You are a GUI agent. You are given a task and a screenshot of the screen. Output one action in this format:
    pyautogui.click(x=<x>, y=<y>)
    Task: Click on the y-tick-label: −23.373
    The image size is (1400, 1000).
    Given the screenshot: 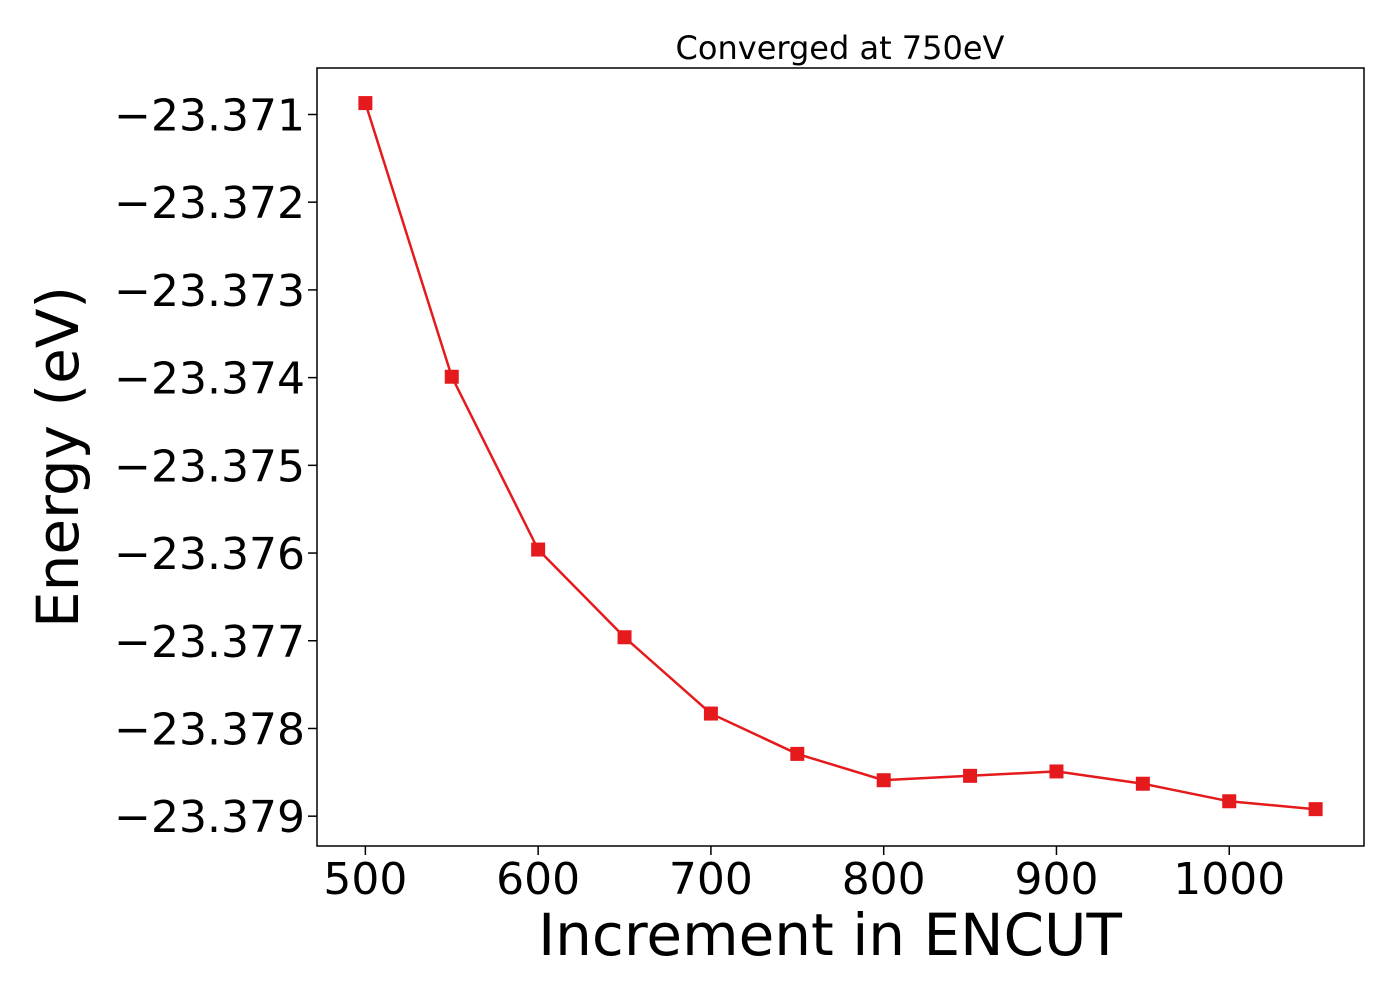 What is the action you would take?
    pyautogui.click(x=209, y=291)
    